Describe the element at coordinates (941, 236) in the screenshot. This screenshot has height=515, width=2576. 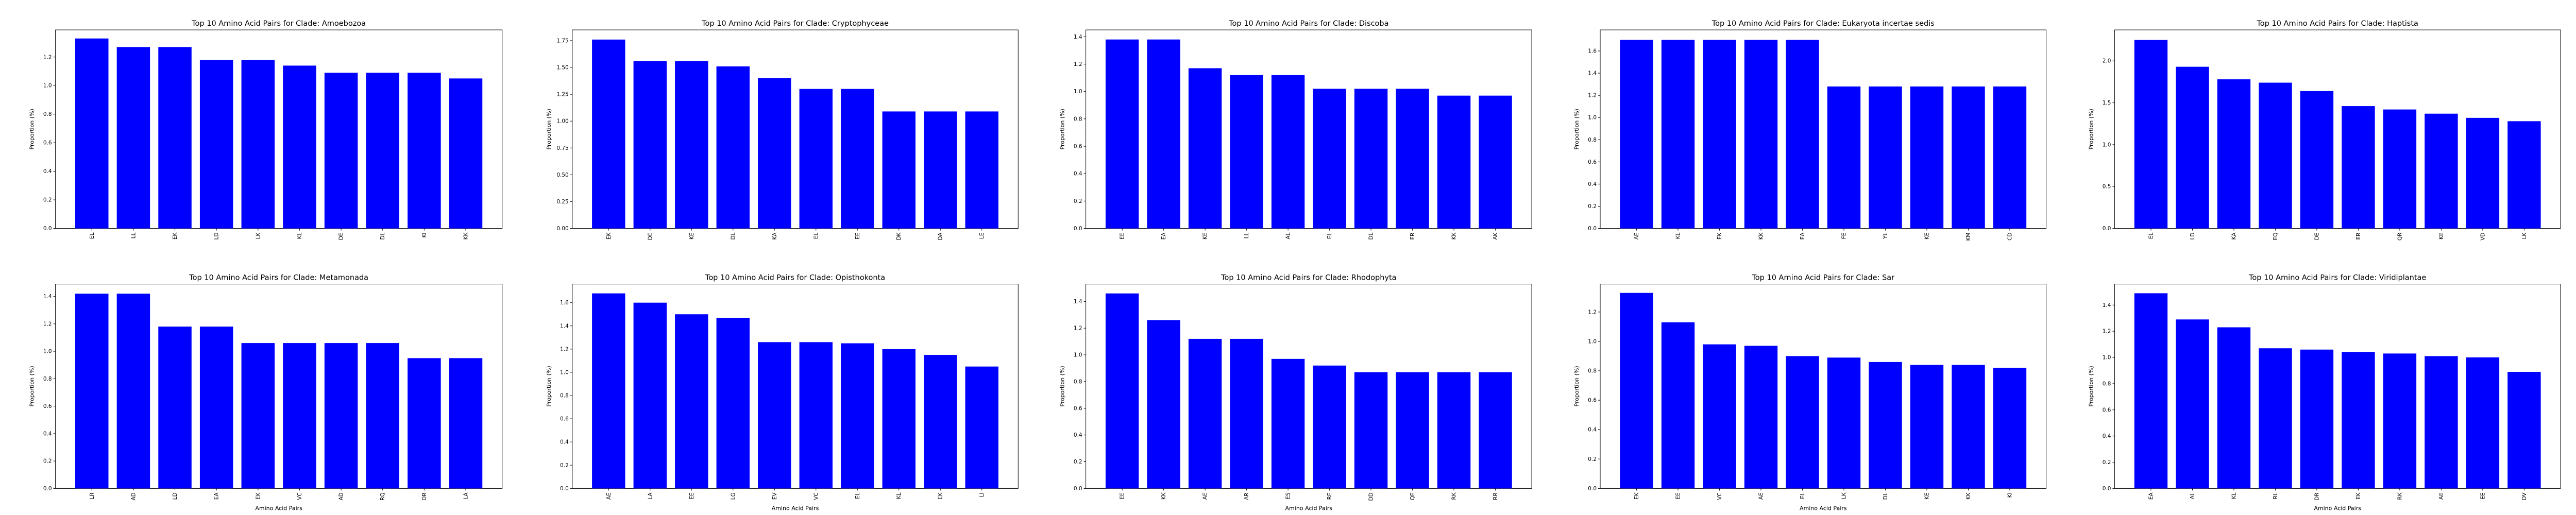
I see `x-tick-label: DA` at that location.